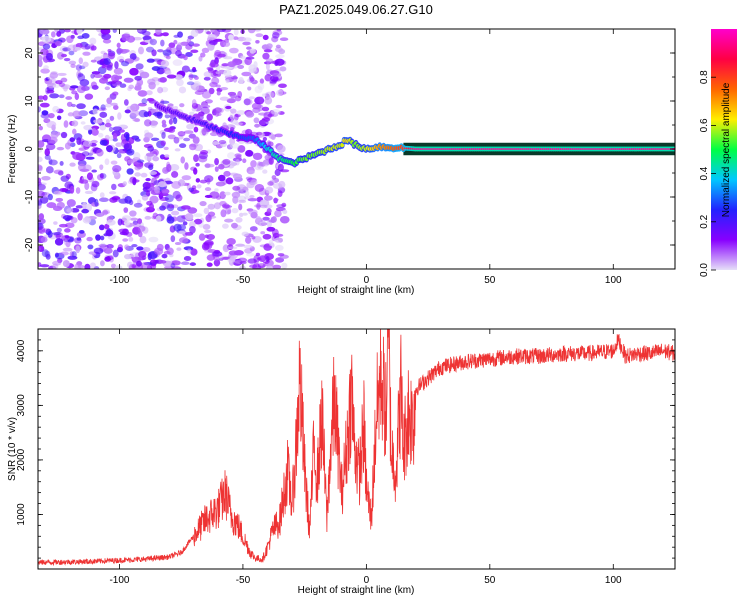 The height and width of the screenshot is (600, 750). Describe the element at coordinates (704, 125) in the screenshot. I see `colorbar-tick-label: 0.6` at that location.